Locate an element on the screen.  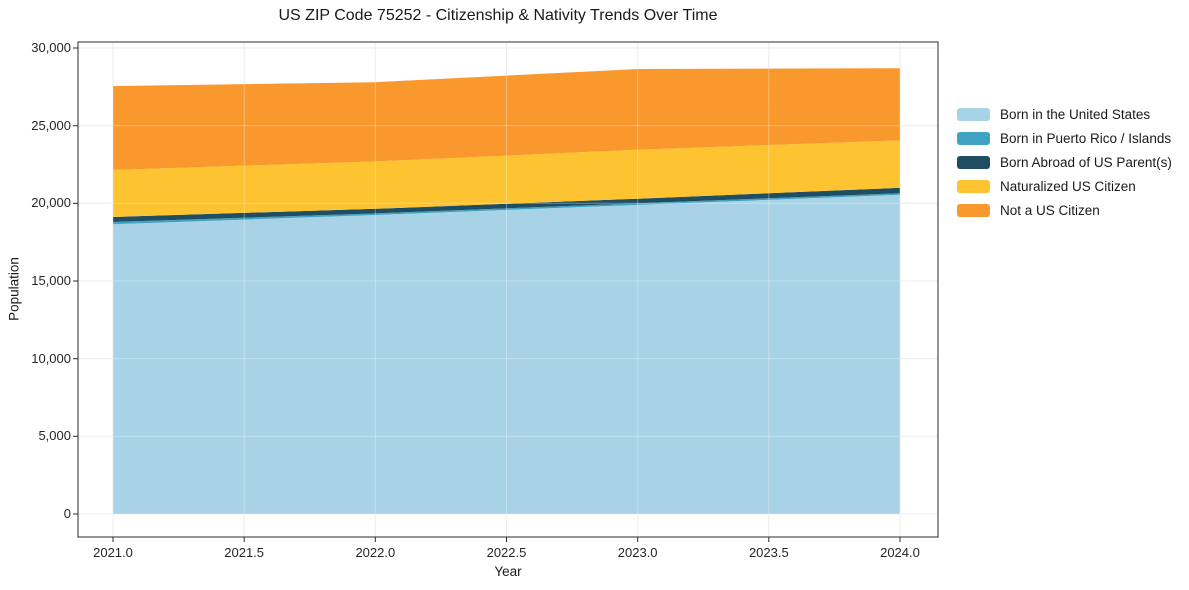
y-tick-label: 0 is located at coordinates (67, 513).